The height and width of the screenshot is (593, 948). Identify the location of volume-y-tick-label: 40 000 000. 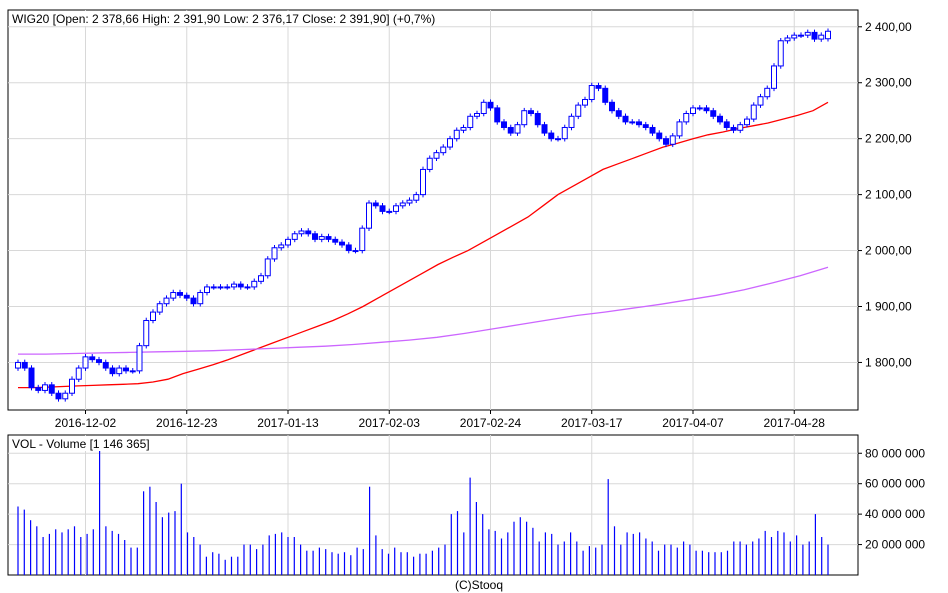
(895, 514).